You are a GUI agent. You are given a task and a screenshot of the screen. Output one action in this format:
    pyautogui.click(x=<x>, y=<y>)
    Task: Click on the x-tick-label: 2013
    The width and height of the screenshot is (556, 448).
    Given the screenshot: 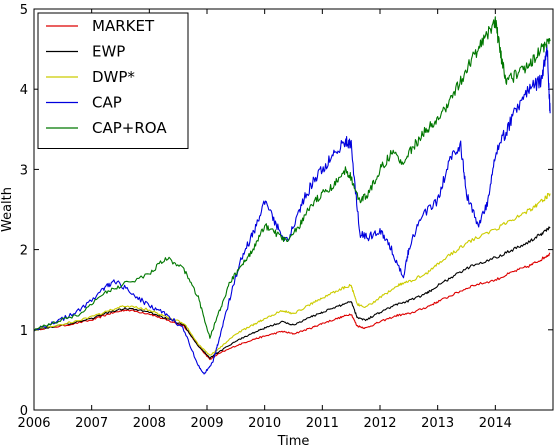 What is the action you would take?
    pyautogui.click(x=437, y=423)
    